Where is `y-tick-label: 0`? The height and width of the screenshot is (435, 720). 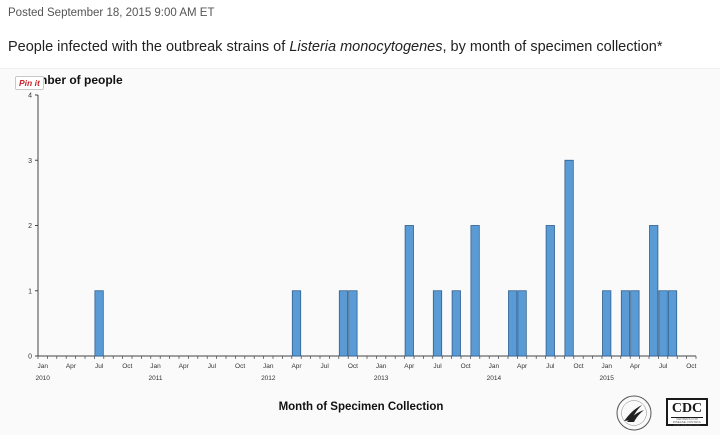
y-tick-label: 0 is located at coordinates (30, 357).